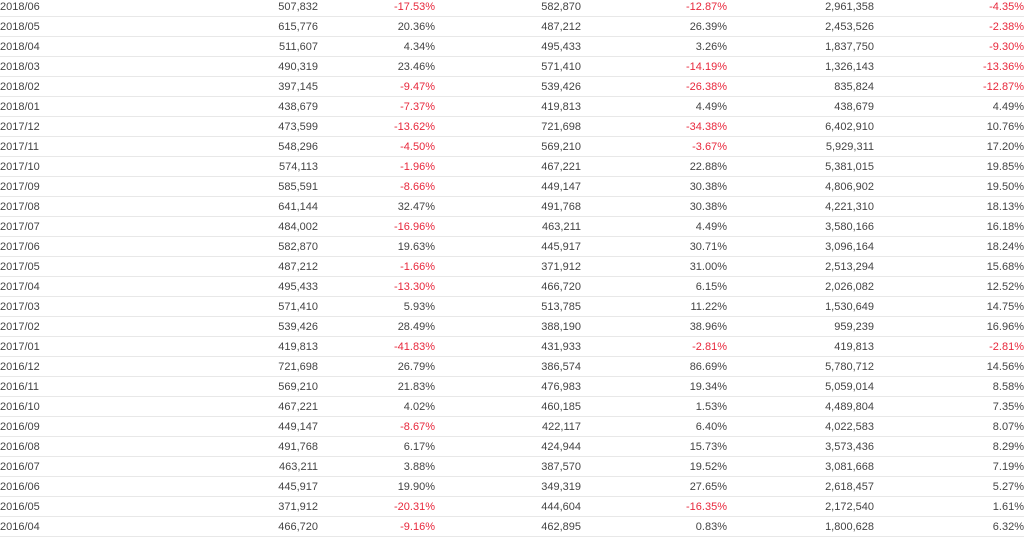 The image size is (1024, 537). Describe the element at coordinates (508, 46) in the screenshot. I see `value-2-cell: 495,433` at that location.